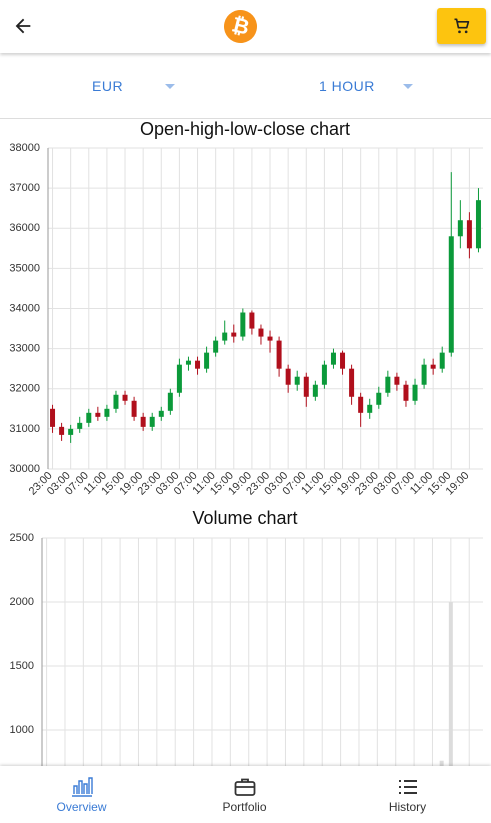  Describe the element at coordinates (347, 86) in the screenshot. I see `interval-select: 1 HOUR` at that location.